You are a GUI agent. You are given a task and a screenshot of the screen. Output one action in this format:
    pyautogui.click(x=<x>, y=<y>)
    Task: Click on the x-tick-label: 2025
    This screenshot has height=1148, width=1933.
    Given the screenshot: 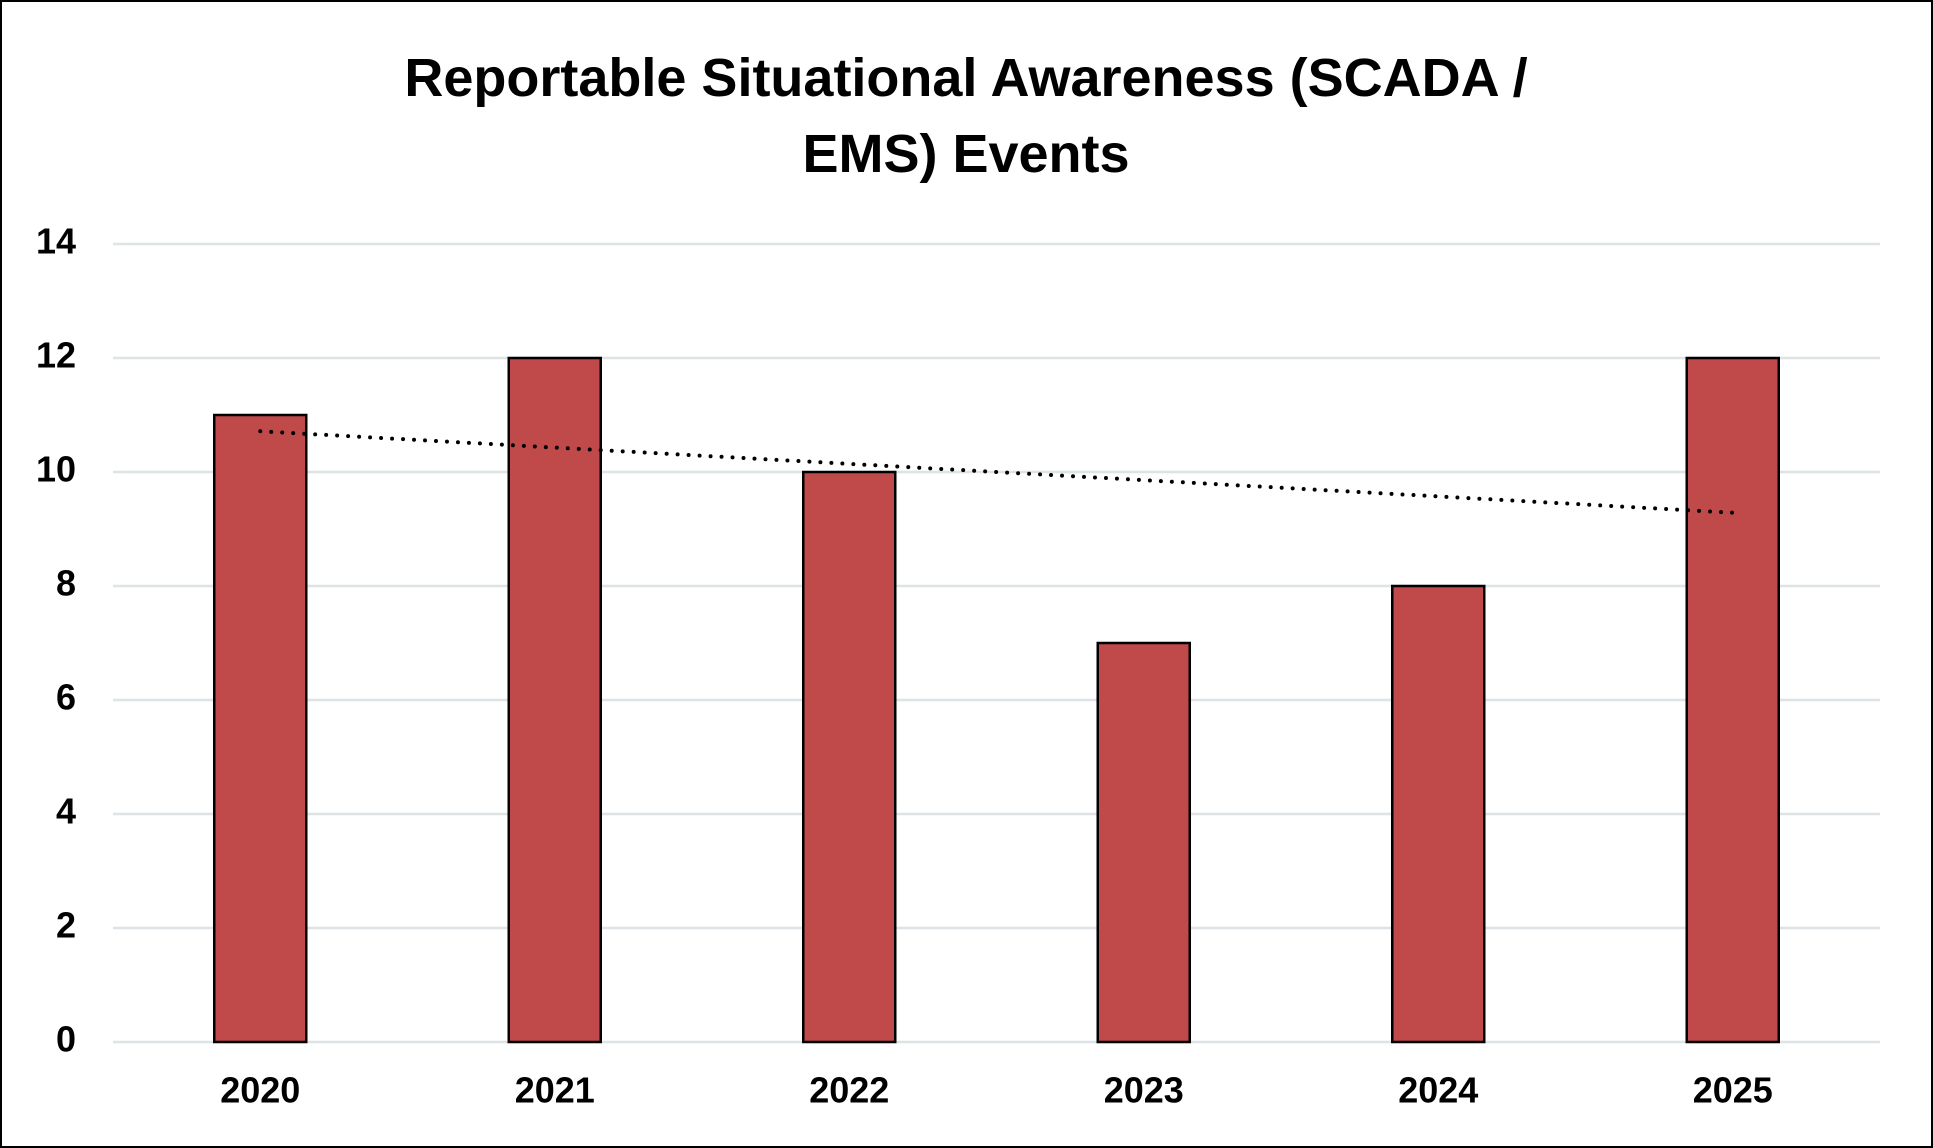 What is the action you would take?
    pyautogui.click(x=1733, y=1090)
    